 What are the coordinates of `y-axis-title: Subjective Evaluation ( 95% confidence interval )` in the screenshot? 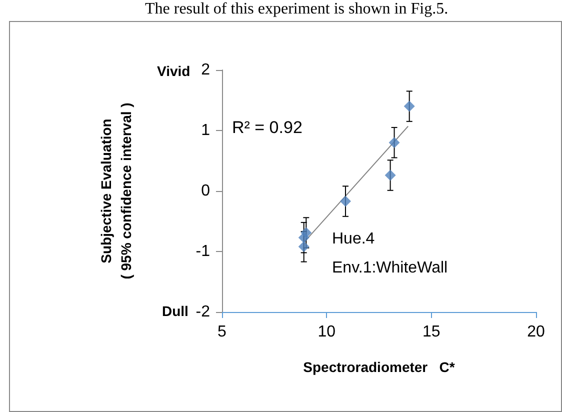 It's located at (116, 191).